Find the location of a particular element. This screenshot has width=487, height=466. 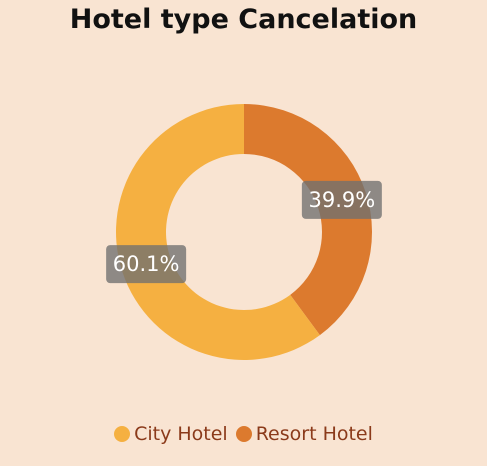

slice-label-text: 39.9% is located at coordinates (341, 200).